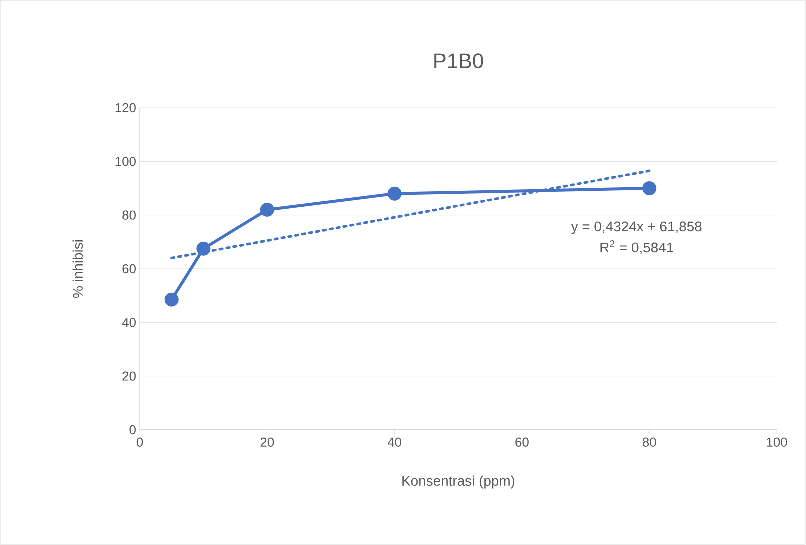 The width and height of the screenshot is (806, 545). What do you see at coordinates (777, 442) in the screenshot?
I see `x-tick-label: 100` at bounding box center [777, 442].